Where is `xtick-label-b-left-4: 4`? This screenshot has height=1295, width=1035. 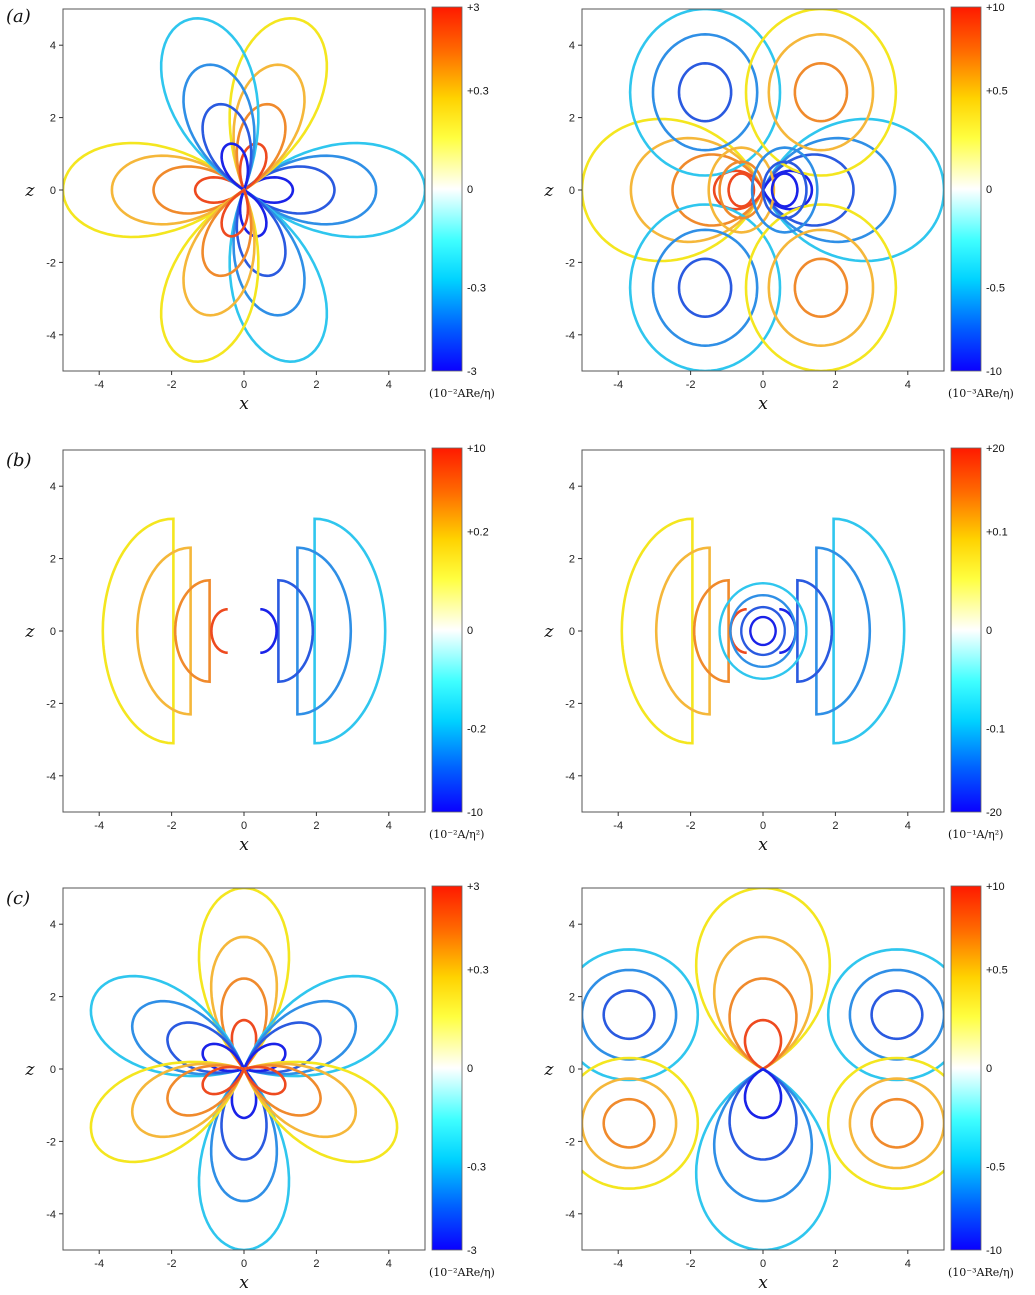
xtick-label-b-left-4: 4 is located at coordinates (389, 826).